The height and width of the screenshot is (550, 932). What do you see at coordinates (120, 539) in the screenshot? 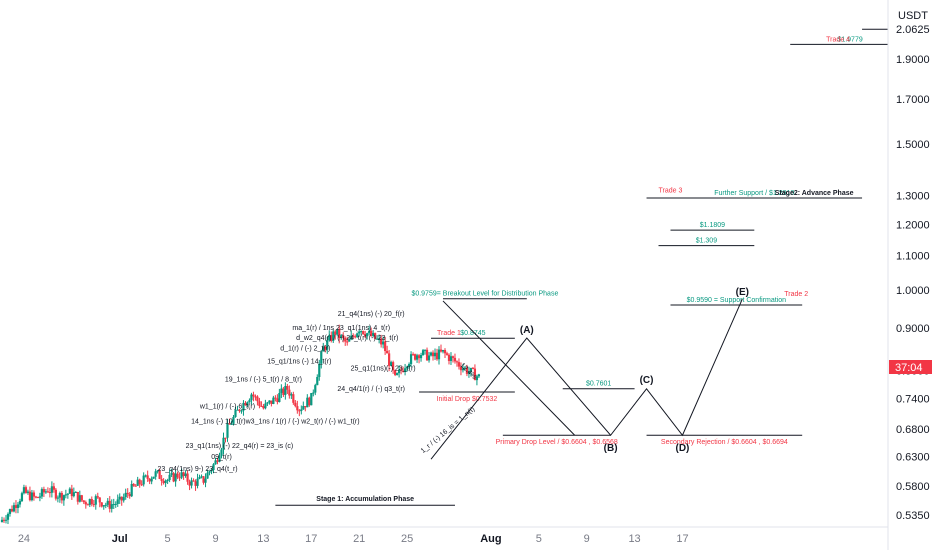
I see `x-tick-label: Jul` at bounding box center [120, 539].